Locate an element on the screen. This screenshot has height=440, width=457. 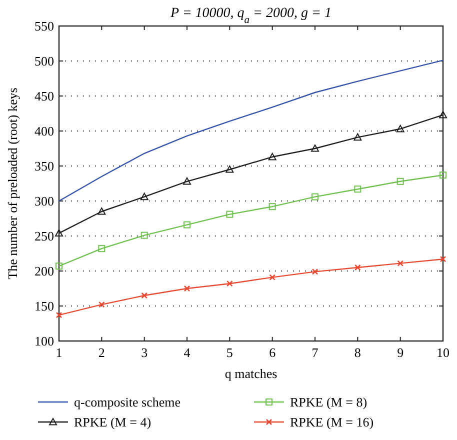
x-axis-title: q matches is located at coordinates (251, 373).